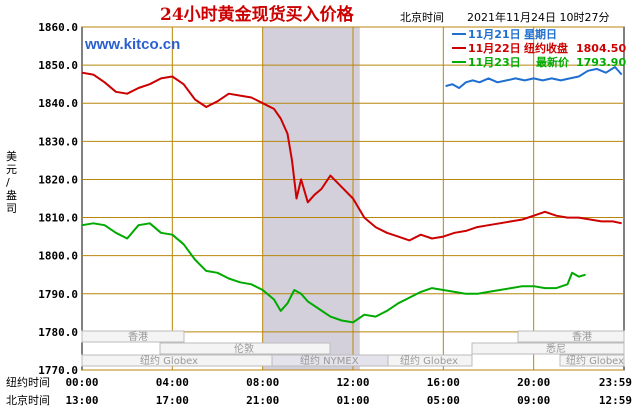 The width and height of the screenshot is (644, 411). I want to click on x-tick-label-bj: 21:00, so click(262, 400).